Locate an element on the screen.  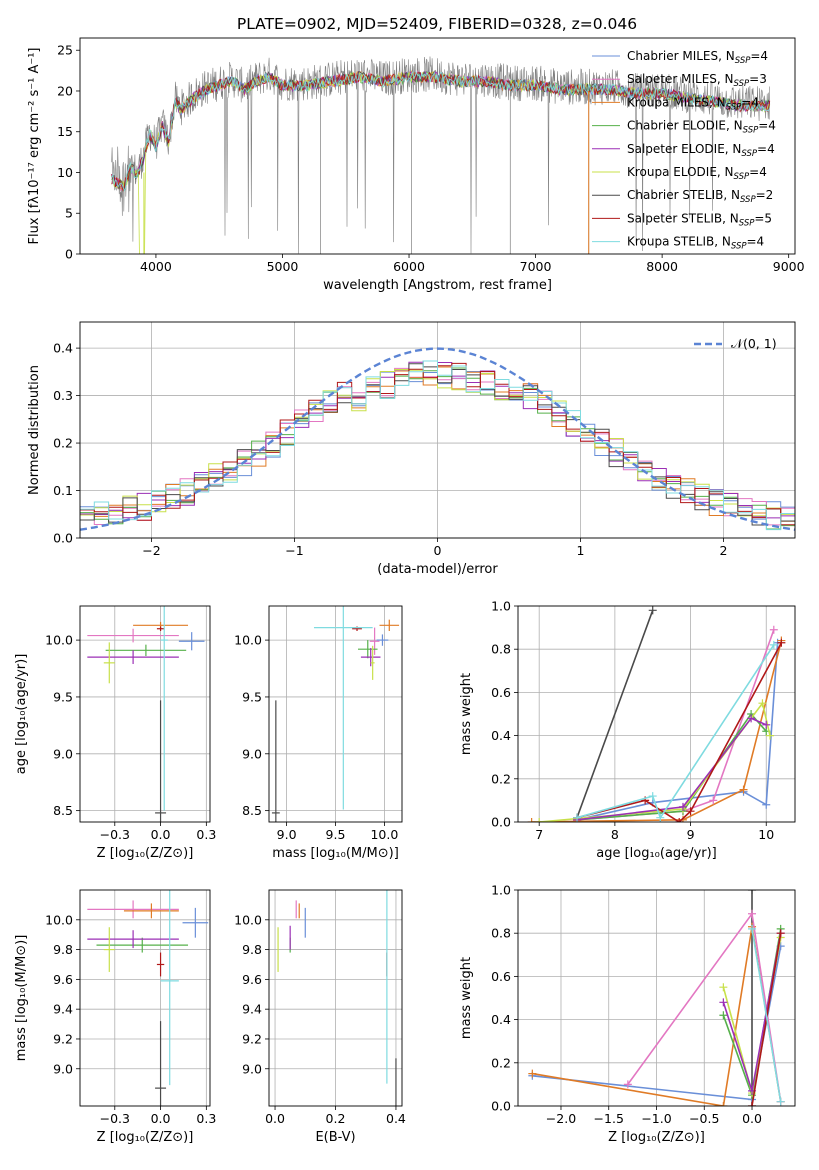
x-axis-label: wavelength [Angstrom, rest frame] is located at coordinates (437, 285).